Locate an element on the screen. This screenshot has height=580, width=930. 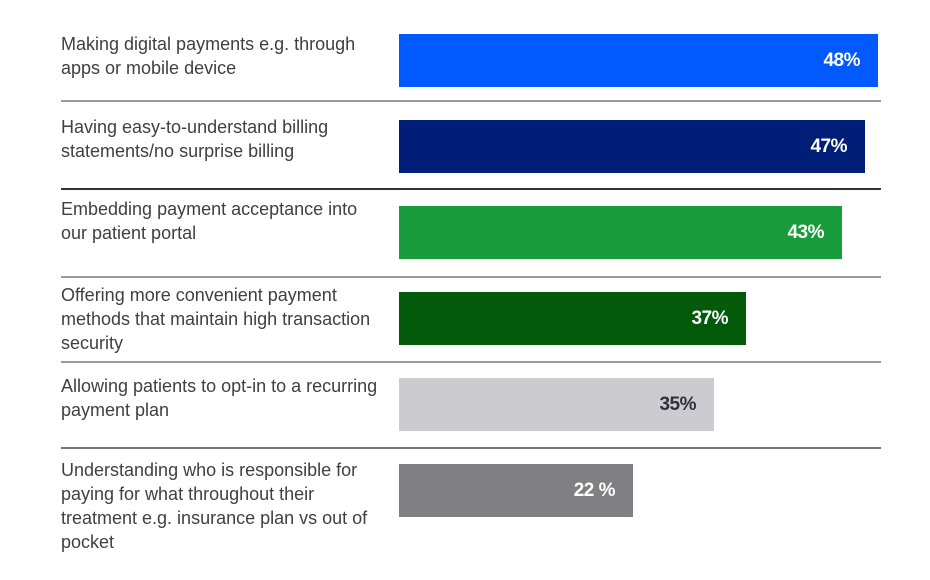
bar-value-label: 47% is located at coordinates (828, 146).